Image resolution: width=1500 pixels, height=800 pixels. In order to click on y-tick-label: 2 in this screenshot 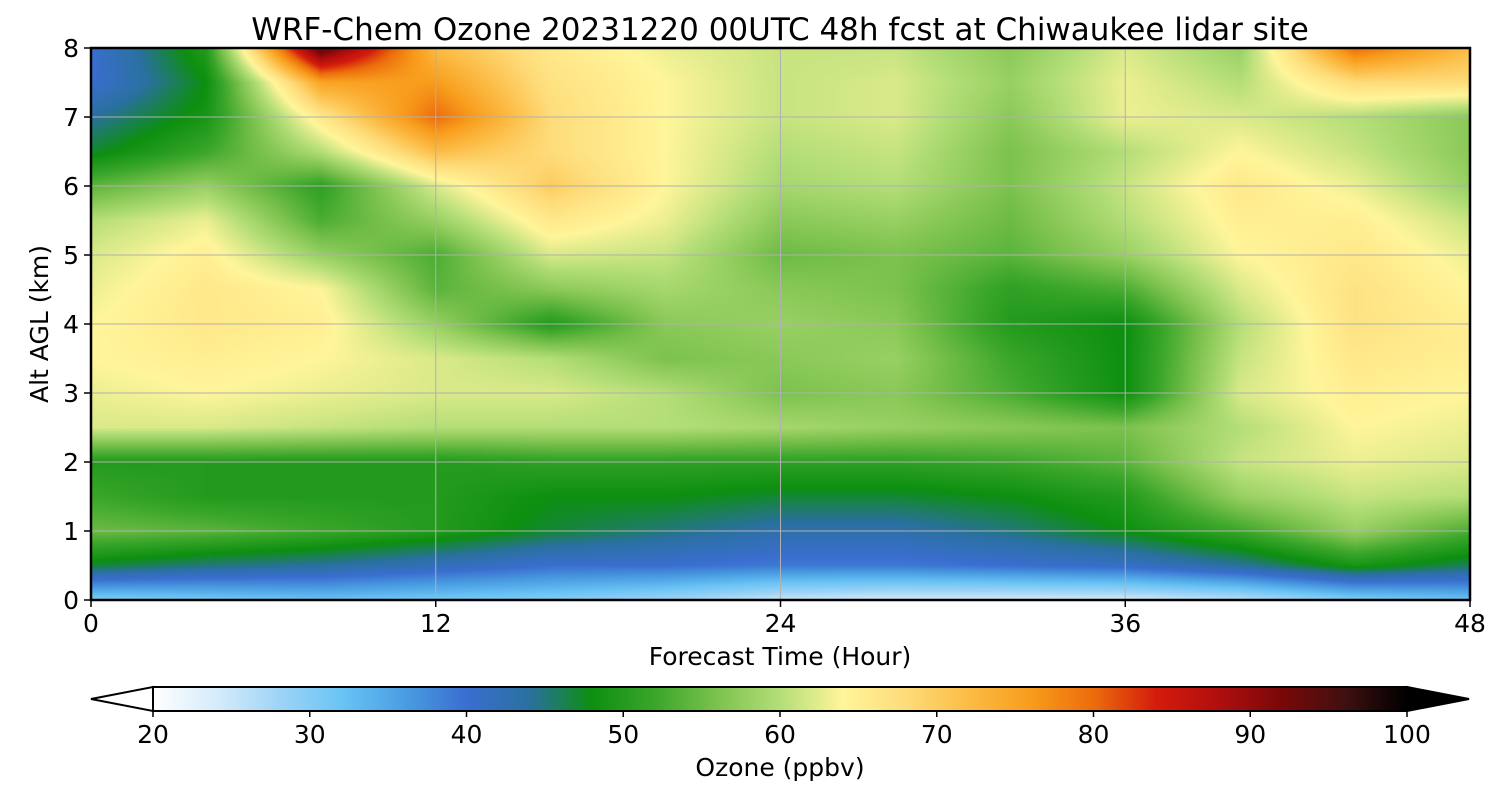, I will do `click(71, 462)`.